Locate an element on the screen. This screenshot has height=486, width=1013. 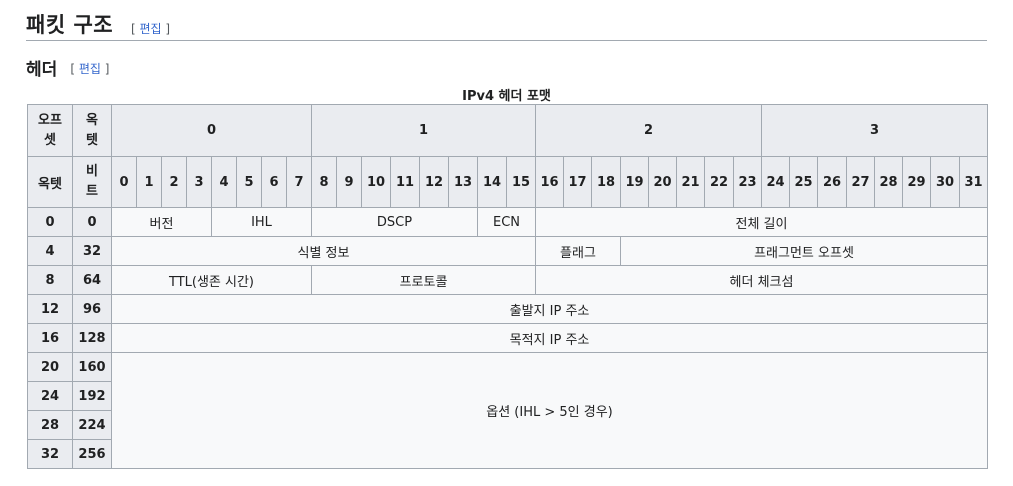
row-octet: 4 is located at coordinates (50, 251).